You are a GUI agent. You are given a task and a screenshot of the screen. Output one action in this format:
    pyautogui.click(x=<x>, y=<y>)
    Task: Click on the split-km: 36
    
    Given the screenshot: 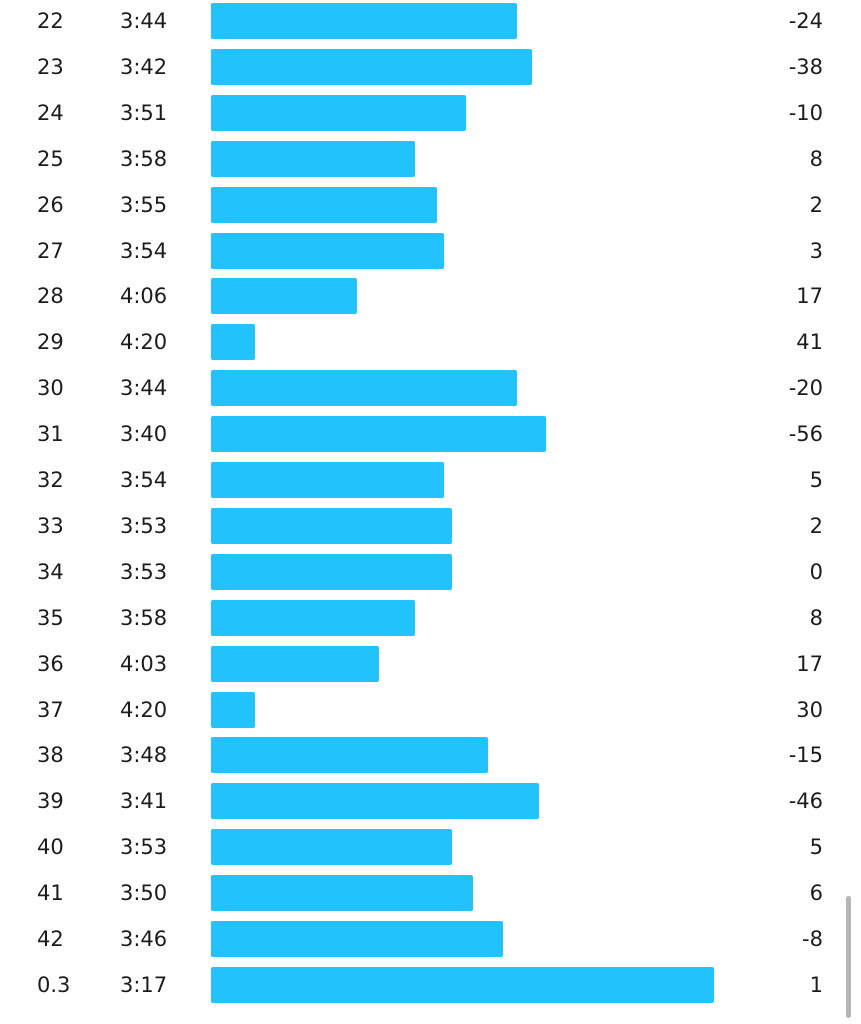 What is the action you would take?
    pyautogui.click(x=50, y=663)
    